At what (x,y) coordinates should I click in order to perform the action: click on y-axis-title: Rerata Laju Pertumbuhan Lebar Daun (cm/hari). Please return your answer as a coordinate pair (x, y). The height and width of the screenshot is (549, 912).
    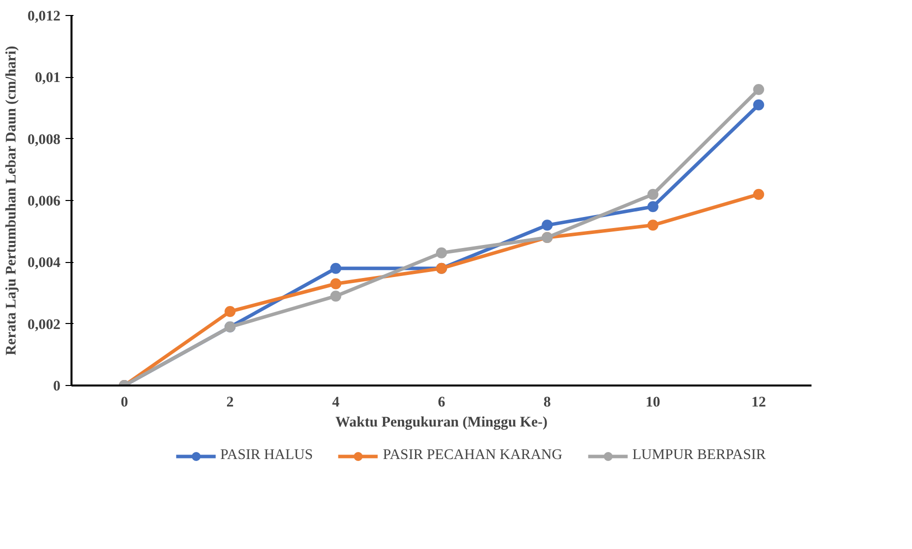
    Looking at the image, I should click on (12, 201).